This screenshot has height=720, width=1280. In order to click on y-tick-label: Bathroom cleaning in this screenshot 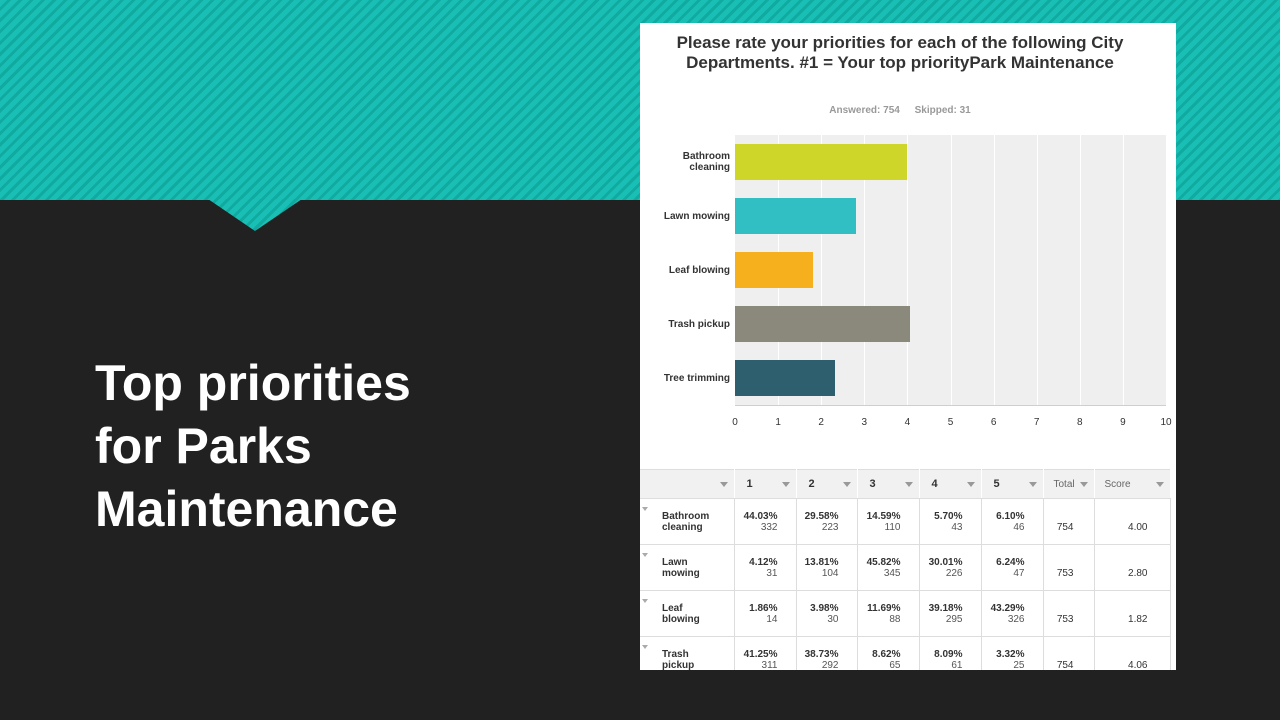, I will do `click(706, 162)`.